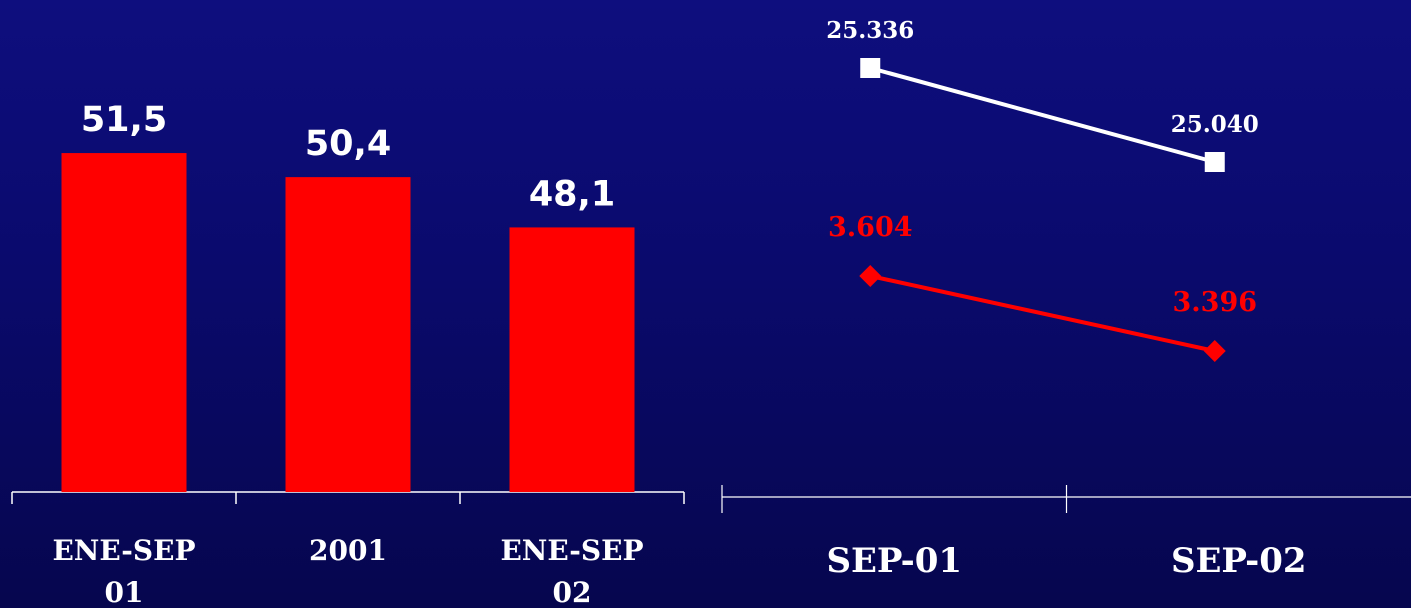 Image resolution: width=1411 pixels, height=608 pixels. What do you see at coordinates (124, 120) in the screenshot?
I see `bar-value-label: 51,5` at bounding box center [124, 120].